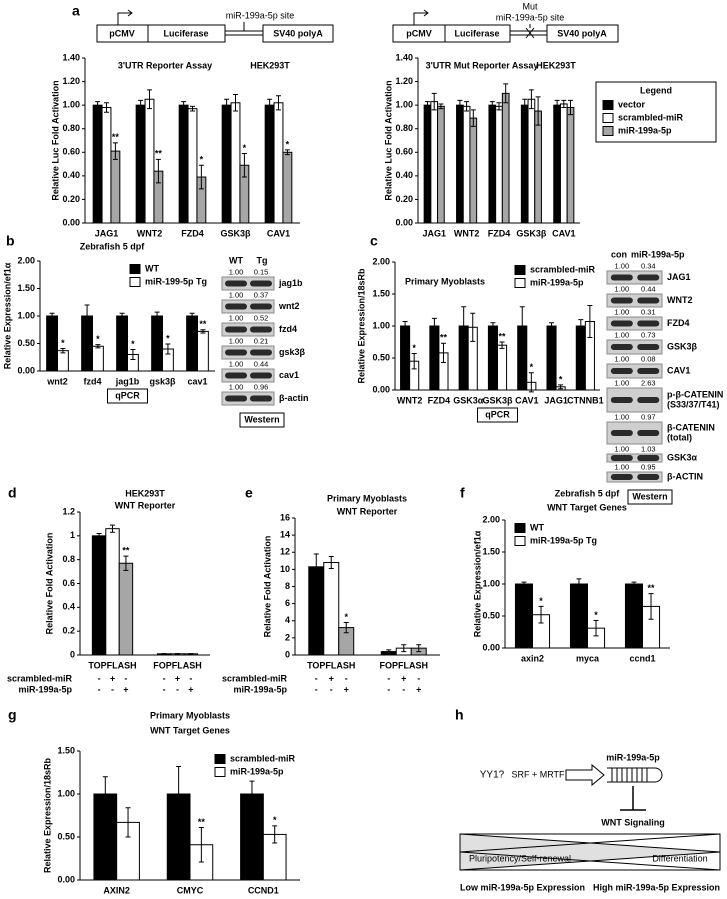  I want to click on protein-label: wnt2, so click(289, 306).